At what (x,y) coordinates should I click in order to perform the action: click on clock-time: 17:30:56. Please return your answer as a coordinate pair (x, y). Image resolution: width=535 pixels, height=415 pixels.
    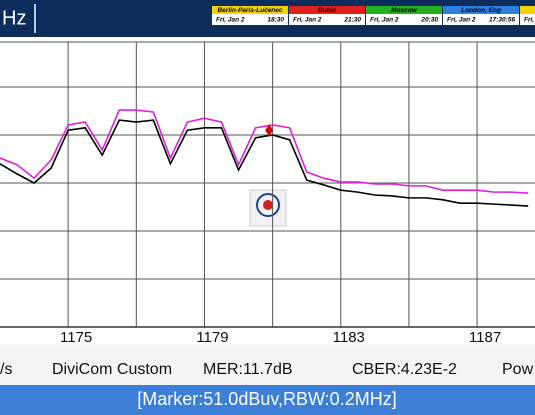
    Looking at the image, I should click on (502, 20).